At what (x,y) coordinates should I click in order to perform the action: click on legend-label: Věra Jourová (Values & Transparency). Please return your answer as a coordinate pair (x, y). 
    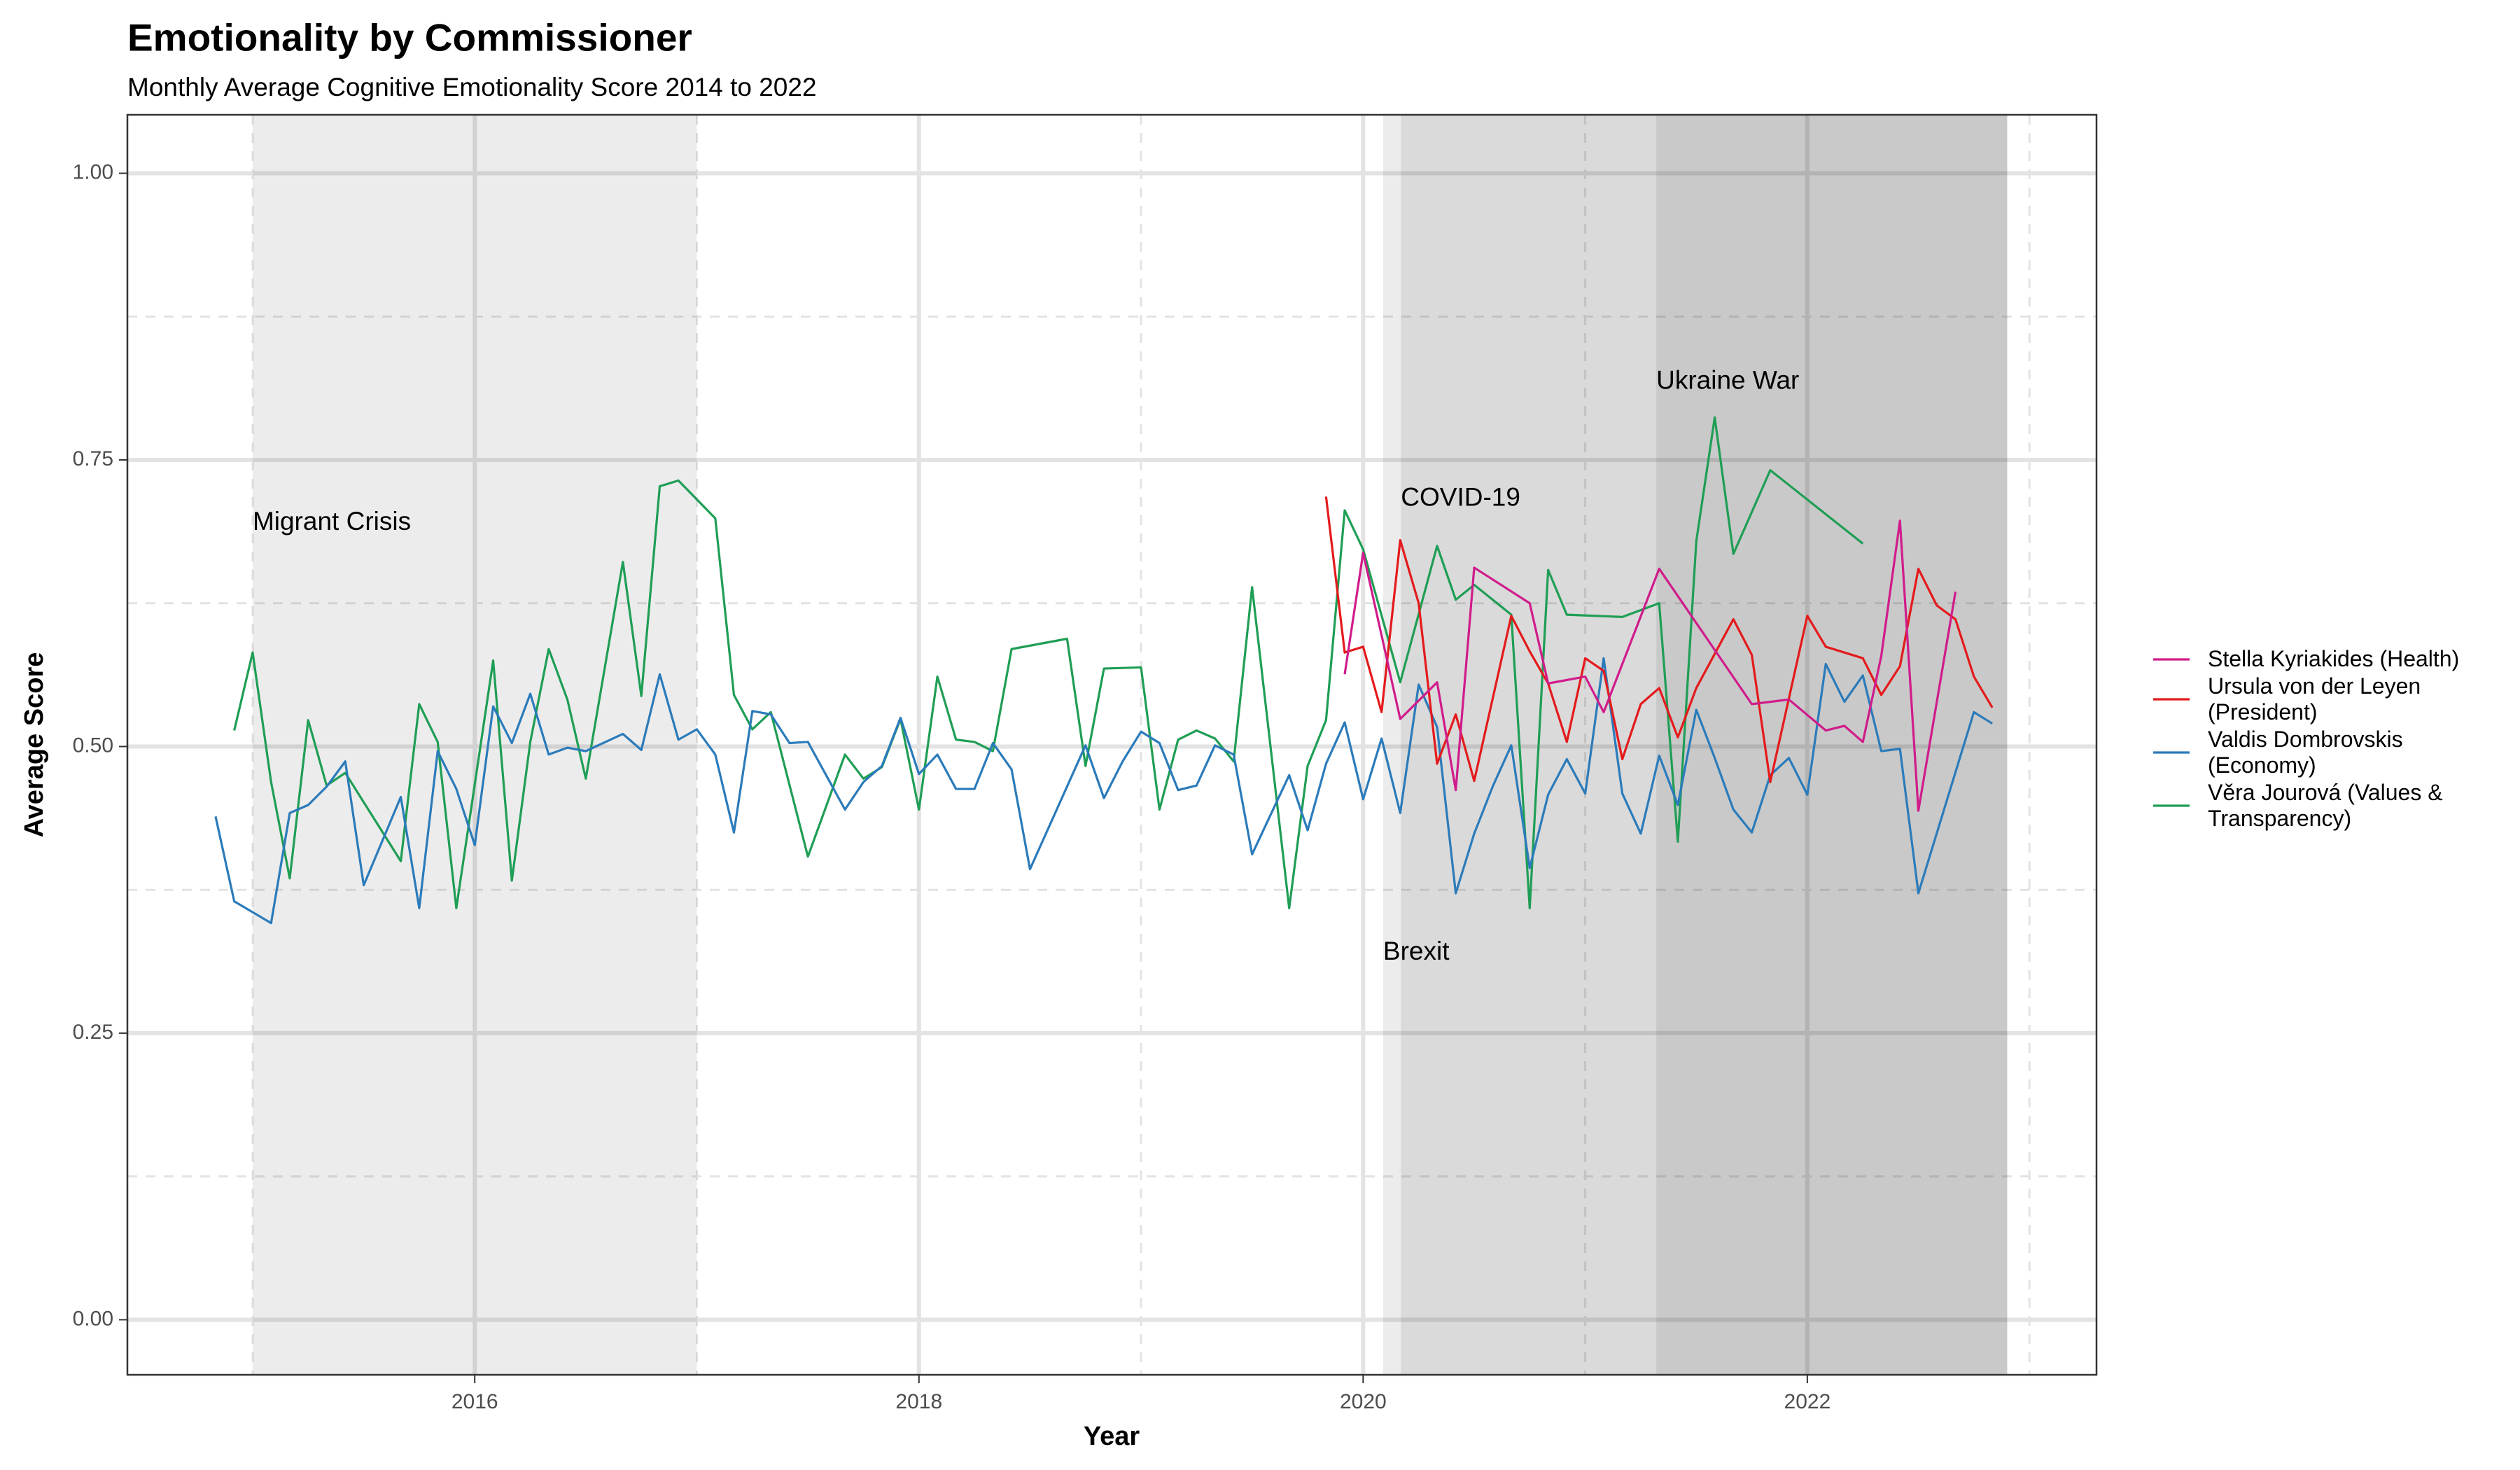
    Looking at the image, I should click on (2325, 805).